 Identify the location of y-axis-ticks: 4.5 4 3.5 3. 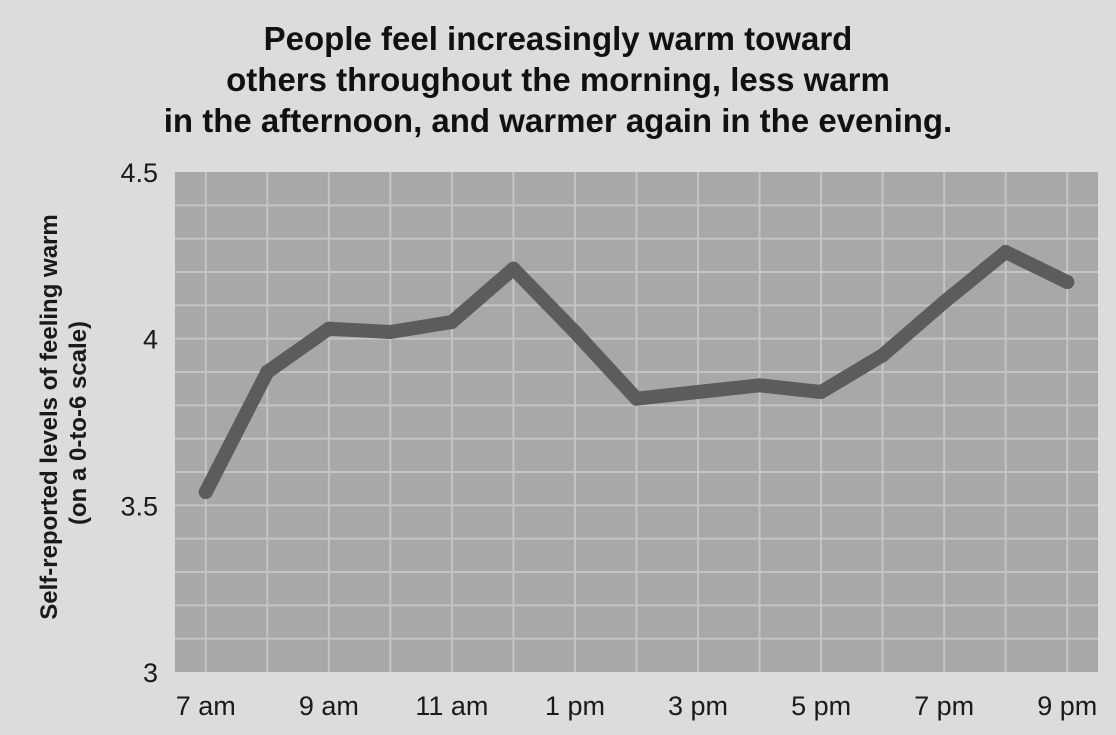
(139, 423).